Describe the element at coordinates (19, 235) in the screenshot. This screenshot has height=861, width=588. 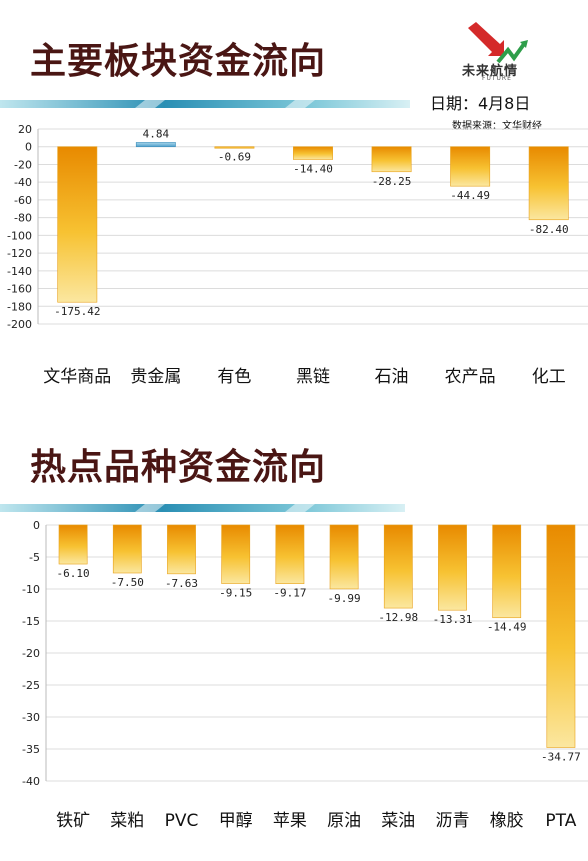
I see `y-tick-label: -100` at that location.